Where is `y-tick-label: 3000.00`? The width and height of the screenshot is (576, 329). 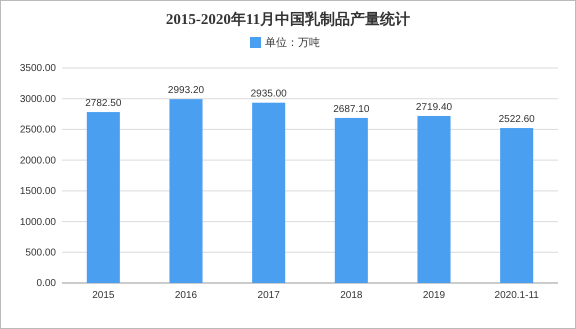 y-tick-label: 3000.00 is located at coordinates (38, 99).